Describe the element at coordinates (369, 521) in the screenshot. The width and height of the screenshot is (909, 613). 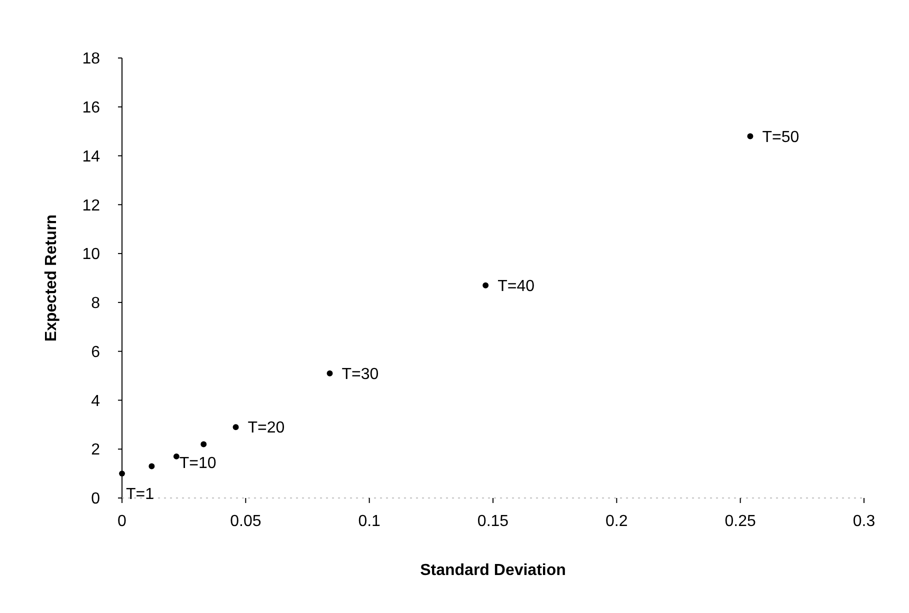
I see `x-tick-label: 0.1` at that location.